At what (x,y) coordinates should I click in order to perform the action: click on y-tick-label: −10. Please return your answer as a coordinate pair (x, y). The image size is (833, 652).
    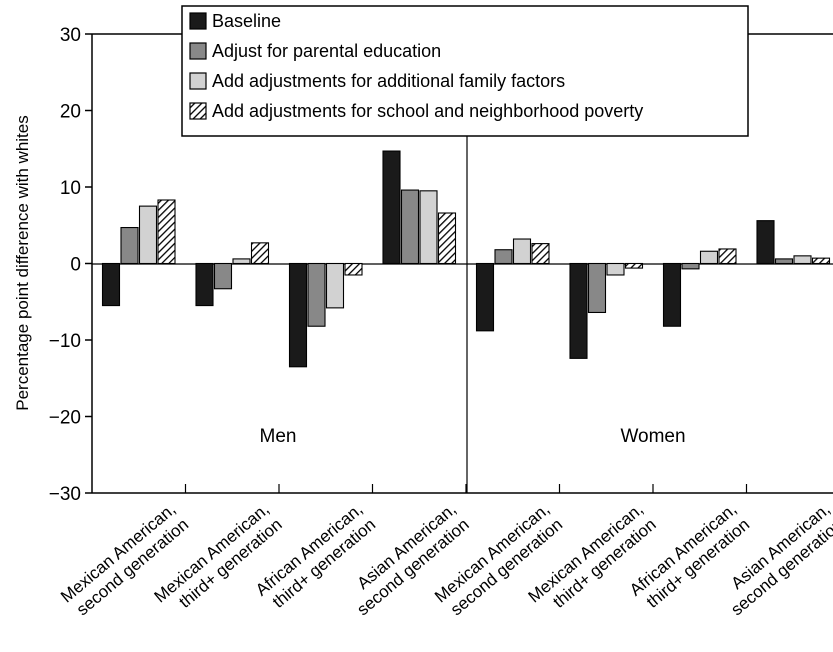
    Looking at the image, I should click on (65, 341).